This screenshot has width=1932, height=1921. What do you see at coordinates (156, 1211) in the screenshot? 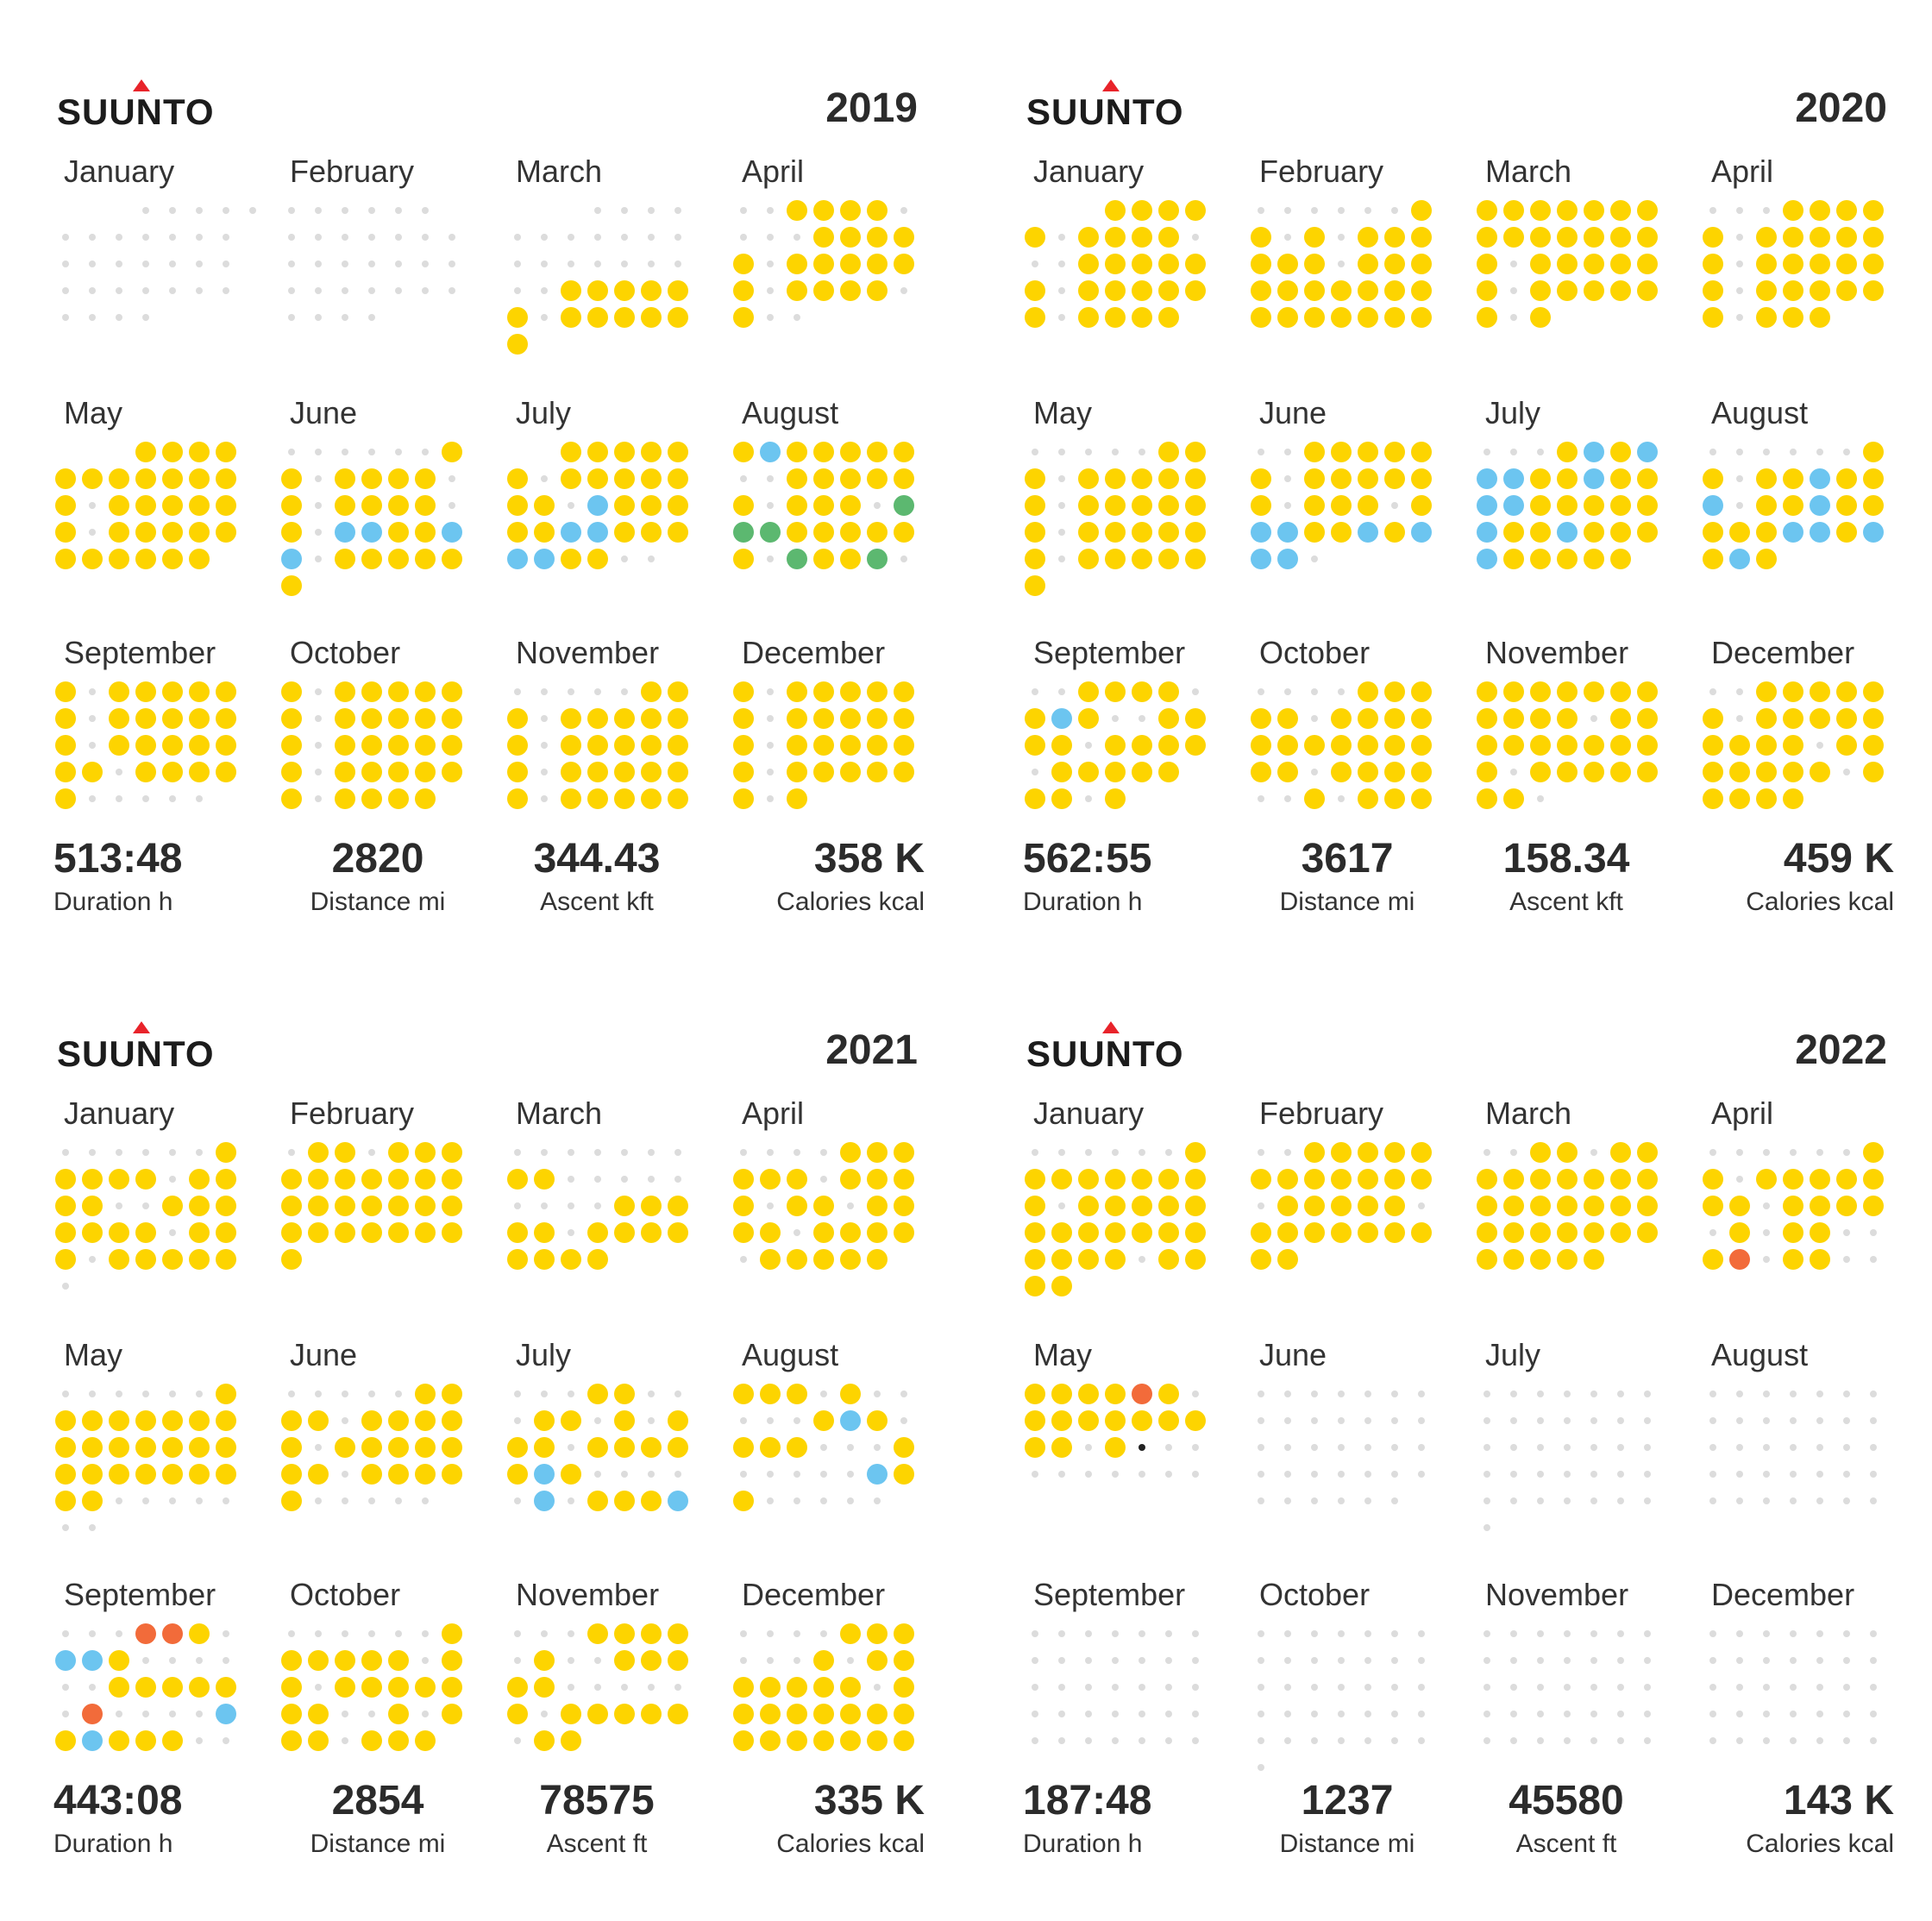
I see `month-calendar: January` at bounding box center [156, 1211].